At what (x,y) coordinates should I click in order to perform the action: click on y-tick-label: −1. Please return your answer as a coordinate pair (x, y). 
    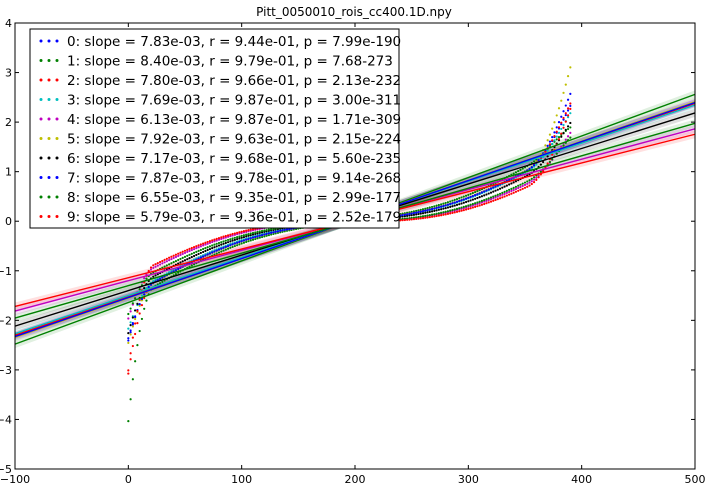
    Looking at the image, I should click on (6, 271).